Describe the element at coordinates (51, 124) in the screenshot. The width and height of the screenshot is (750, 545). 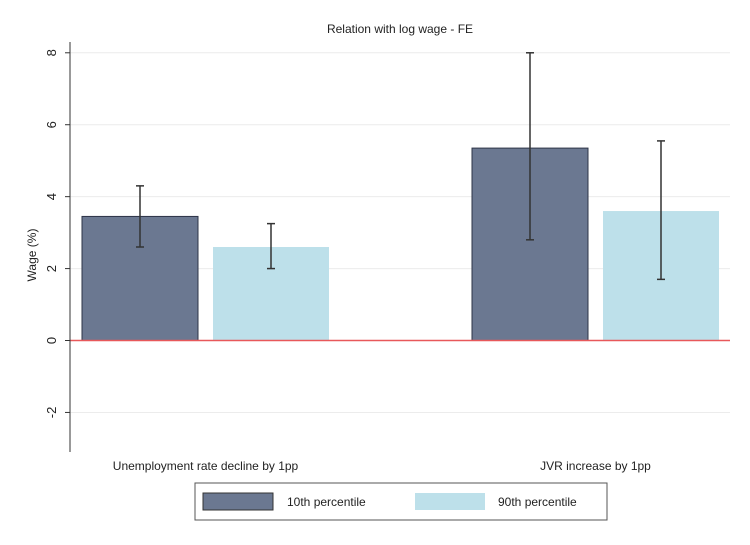
I see `y-tick-label-4: 6` at that location.